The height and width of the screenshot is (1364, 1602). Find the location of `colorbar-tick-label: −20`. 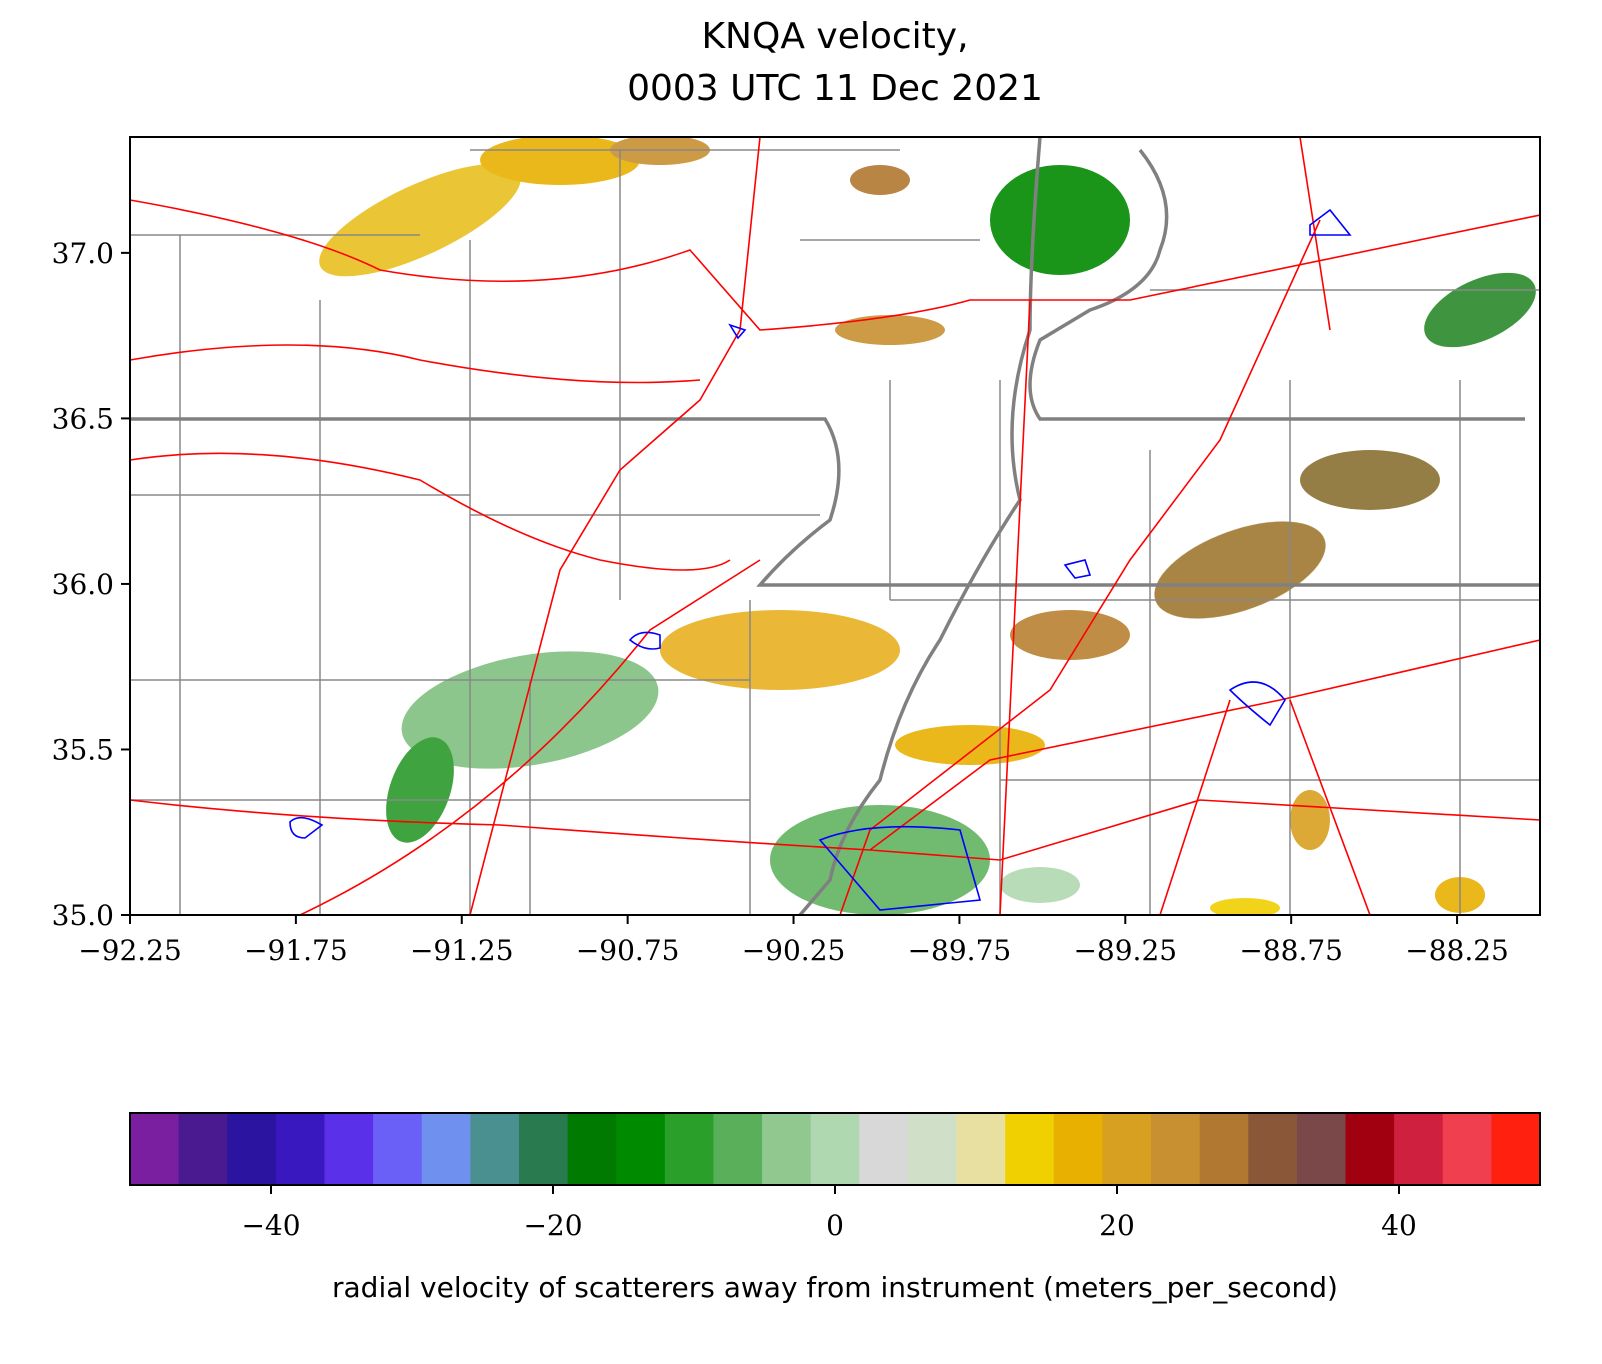

colorbar-tick-label: −20 is located at coordinates (552, 1225).